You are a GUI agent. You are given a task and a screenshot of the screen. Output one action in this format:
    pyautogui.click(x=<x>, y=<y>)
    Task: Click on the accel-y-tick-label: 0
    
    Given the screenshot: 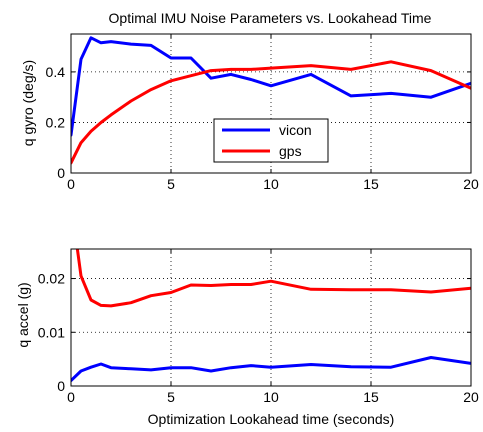 What is the action you would take?
    pyautogui.click(x=61, y=386)
    